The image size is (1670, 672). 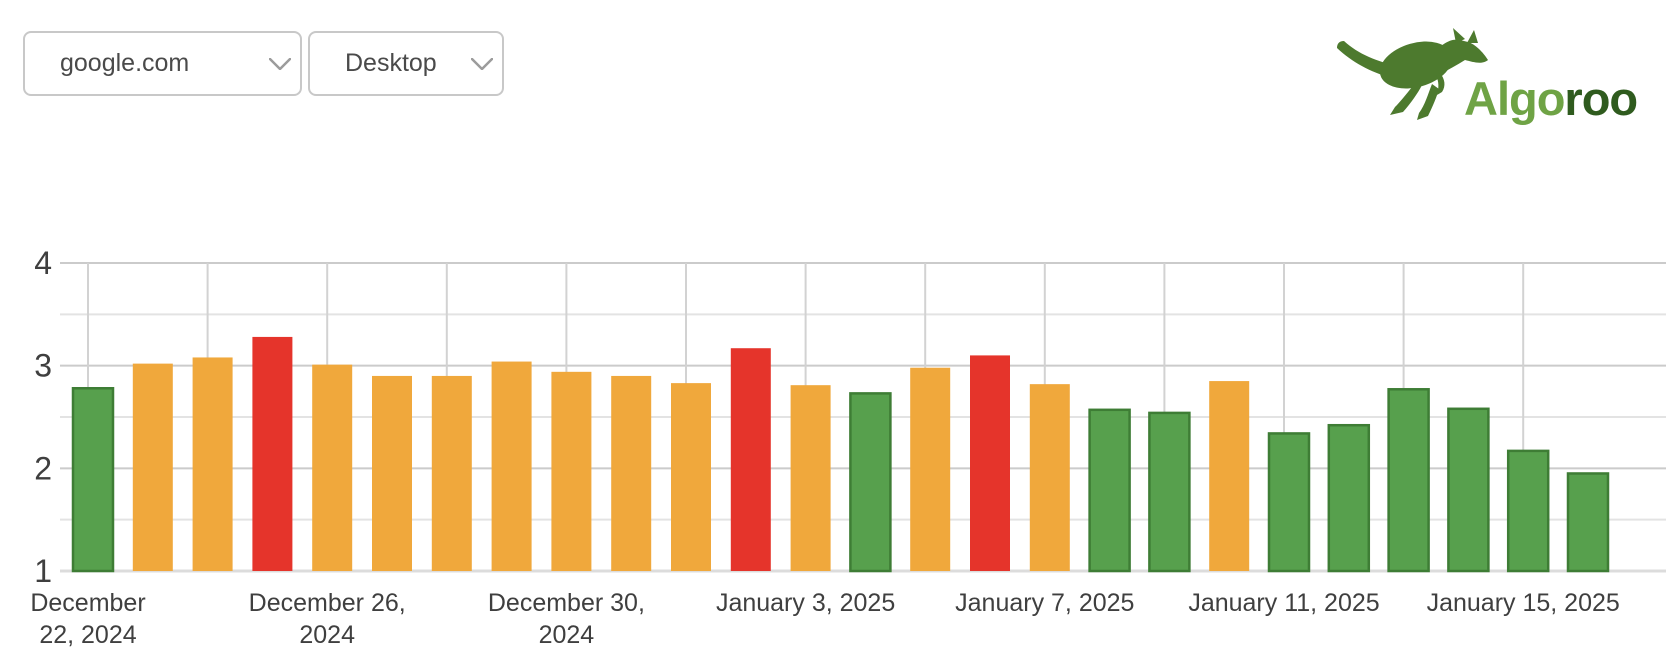 I want to click on y-axis-label: 2, so click(x=43, y=468).